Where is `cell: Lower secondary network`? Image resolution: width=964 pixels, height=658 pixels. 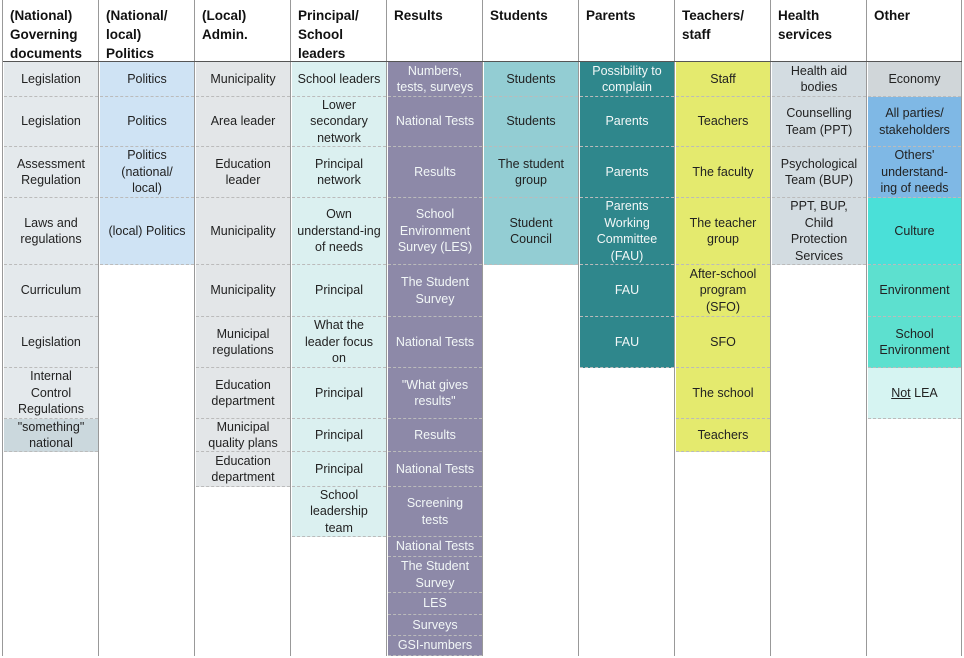
cell: Lower secondary network is located at coordinates (339, 122).